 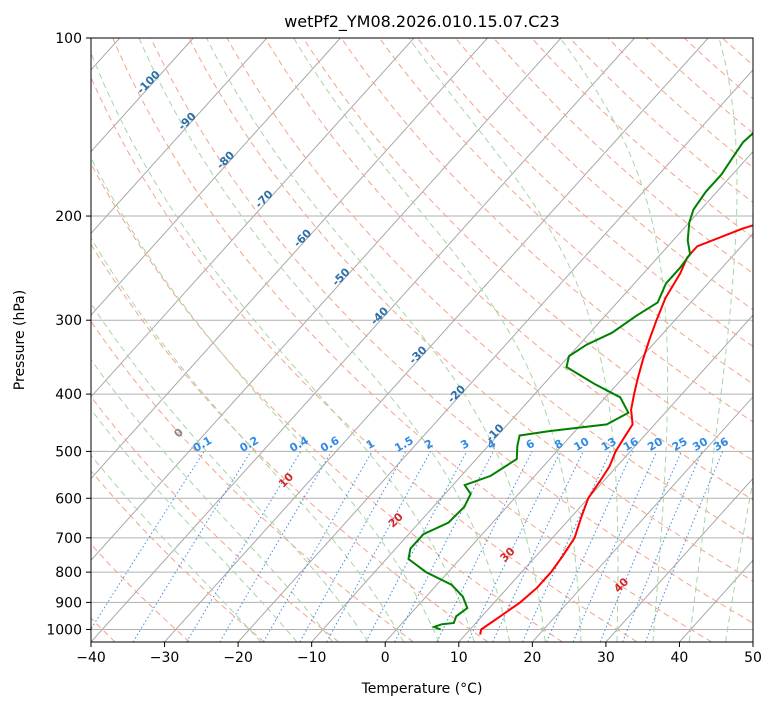 What do you see at coordinates (68, 321) in the screenshot?
I see `y-tick-label: 300` at bounding box center [68, 321].